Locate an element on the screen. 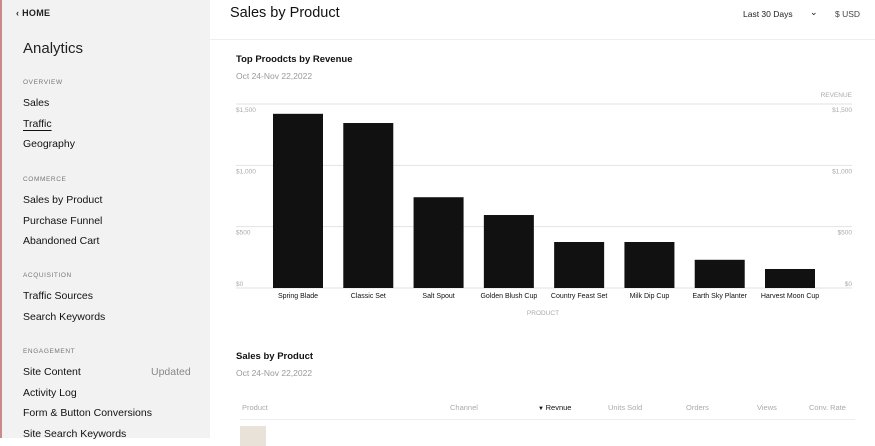 Image resolution: width=875 pixels, height=446 pixels. y-tick-label-right: $1,000 is located at coordinates (842, 171).